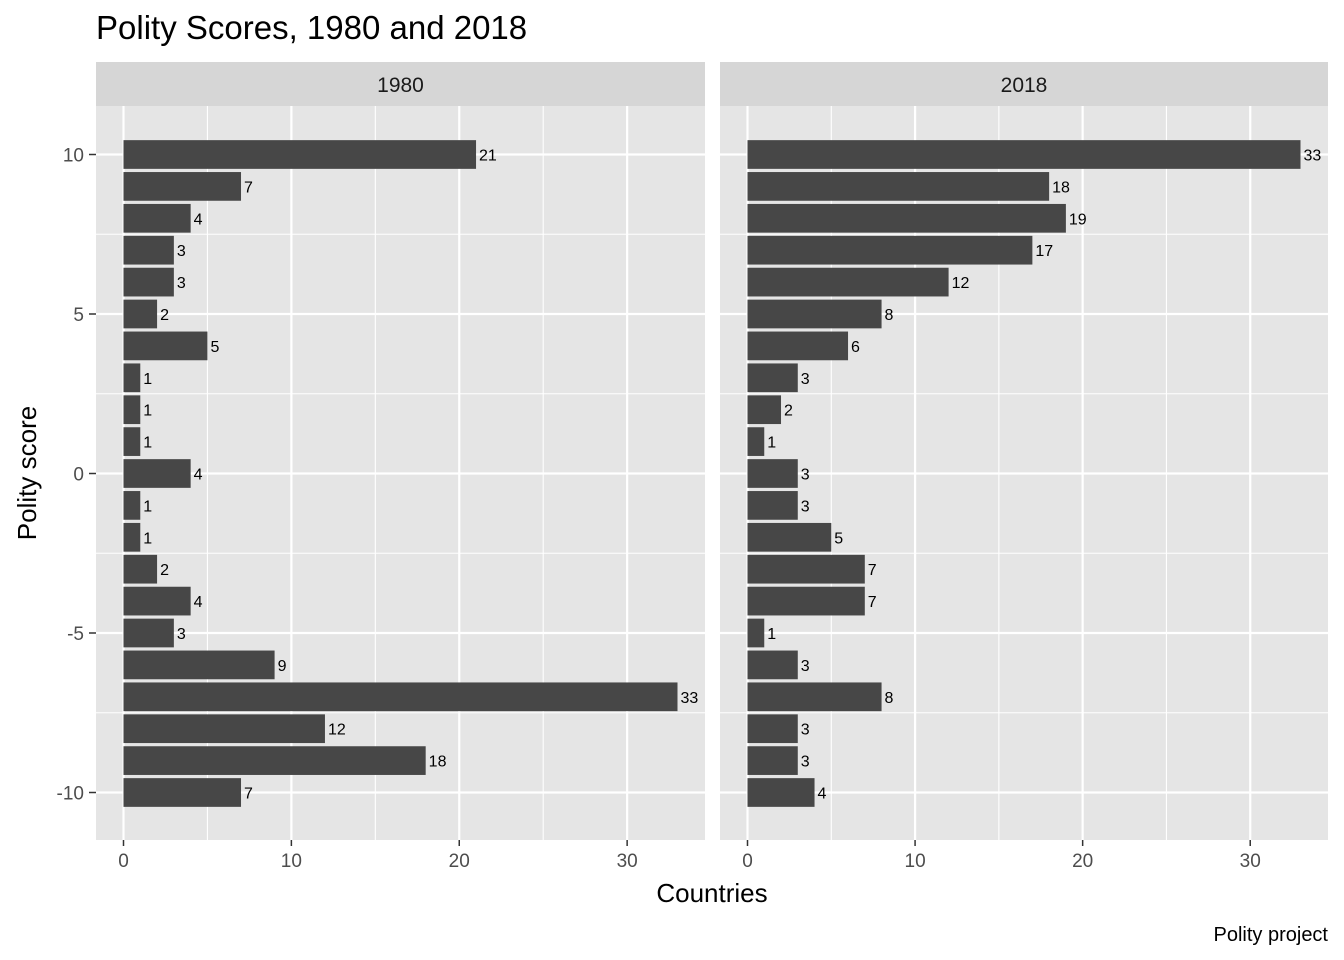  Describe the element at coordinates (806, 569) in the screenshot. I see `bar-2018-score--3` at that location.